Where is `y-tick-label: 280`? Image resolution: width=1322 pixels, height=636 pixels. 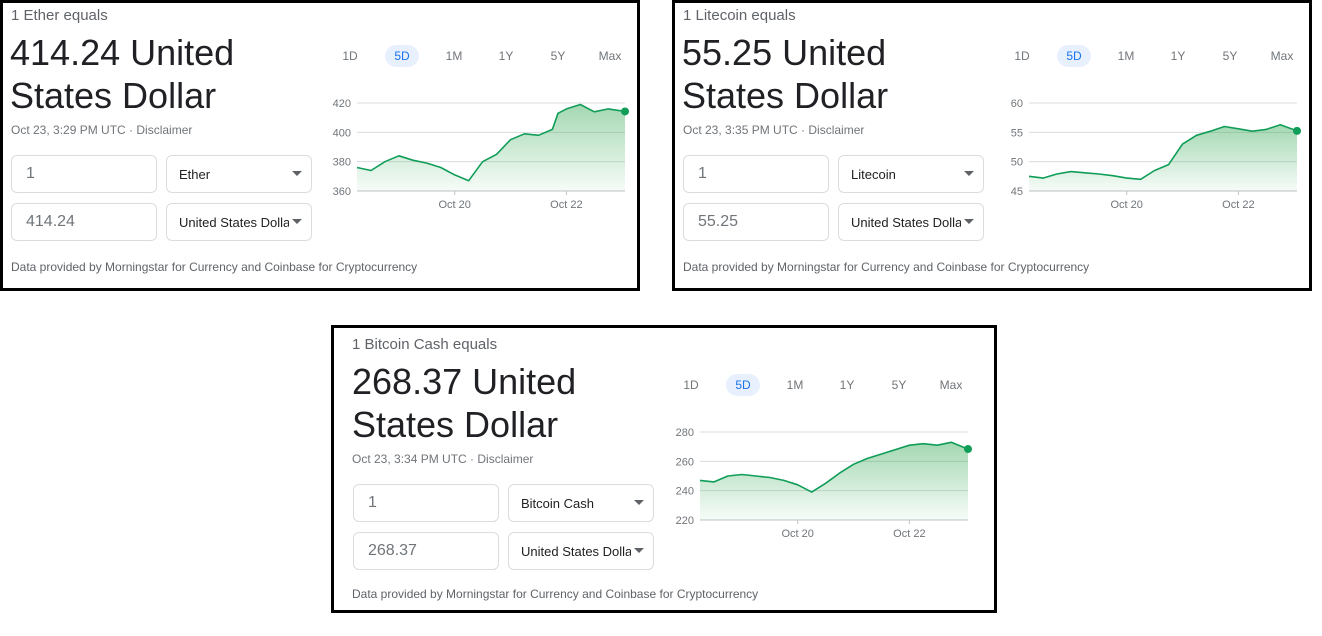
y-tick-label: 280 is located at coordinates (685, 433).